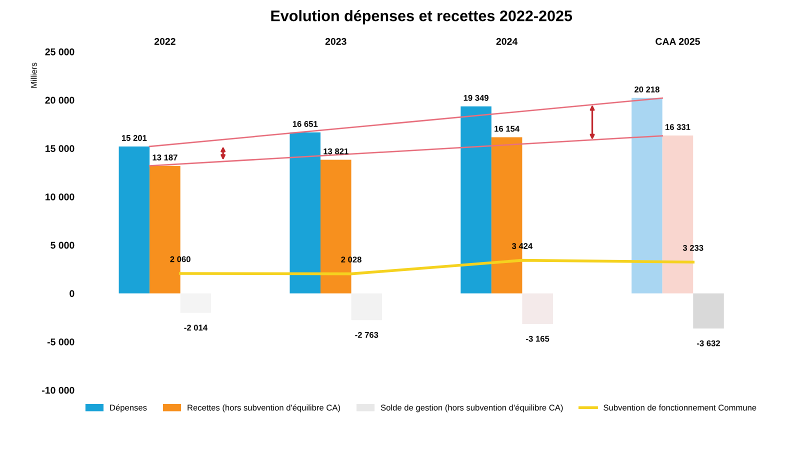  What do you see at coordinates (693, 247) in the screenshot?
I see `data-label: 3 233` at bounding box center [693, 247].